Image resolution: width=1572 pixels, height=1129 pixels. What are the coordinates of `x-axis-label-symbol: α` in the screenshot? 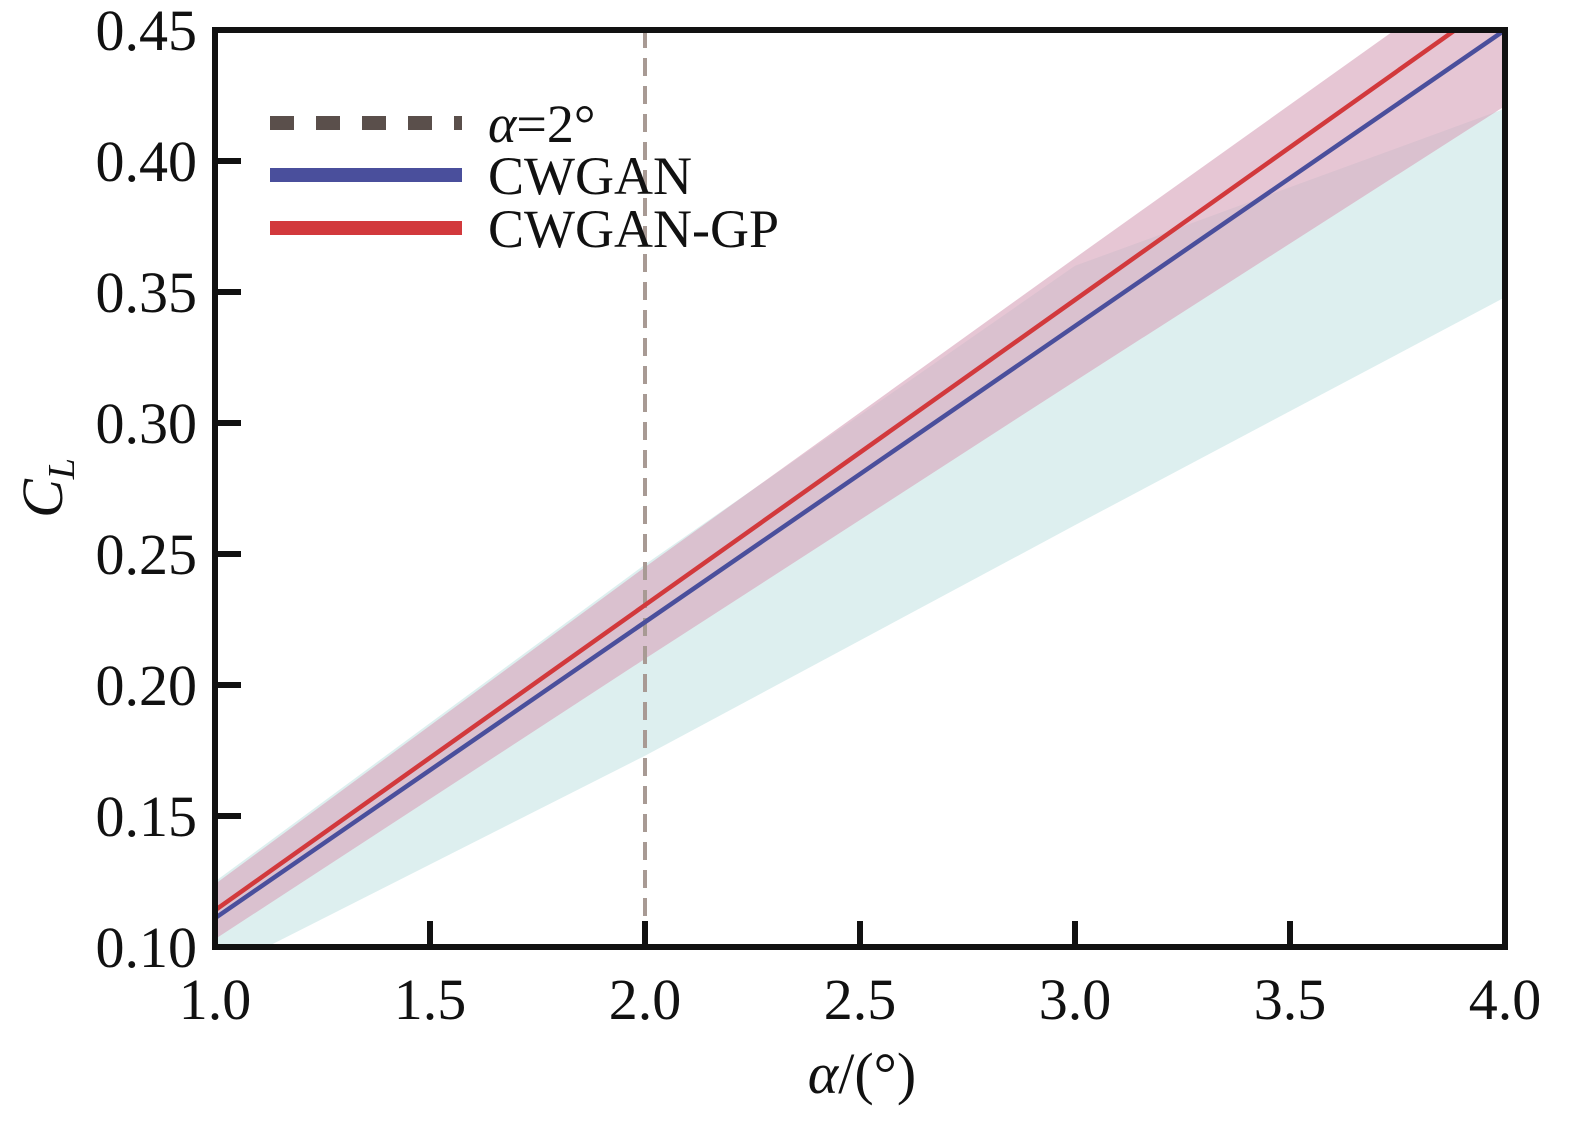 It's located at (824, 1073).